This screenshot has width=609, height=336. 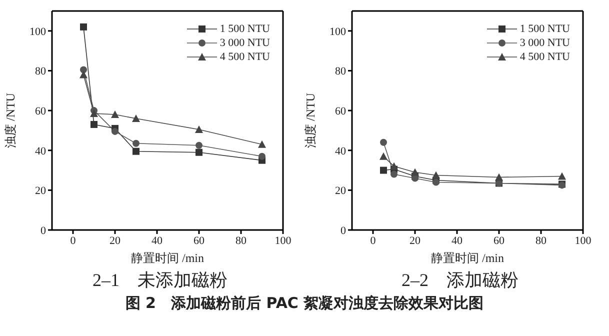 I want to click on caption: 图 2 添加磁粉前后 PAC 絮凝对浊度去除效果对比图, so click(x=304, y=303).